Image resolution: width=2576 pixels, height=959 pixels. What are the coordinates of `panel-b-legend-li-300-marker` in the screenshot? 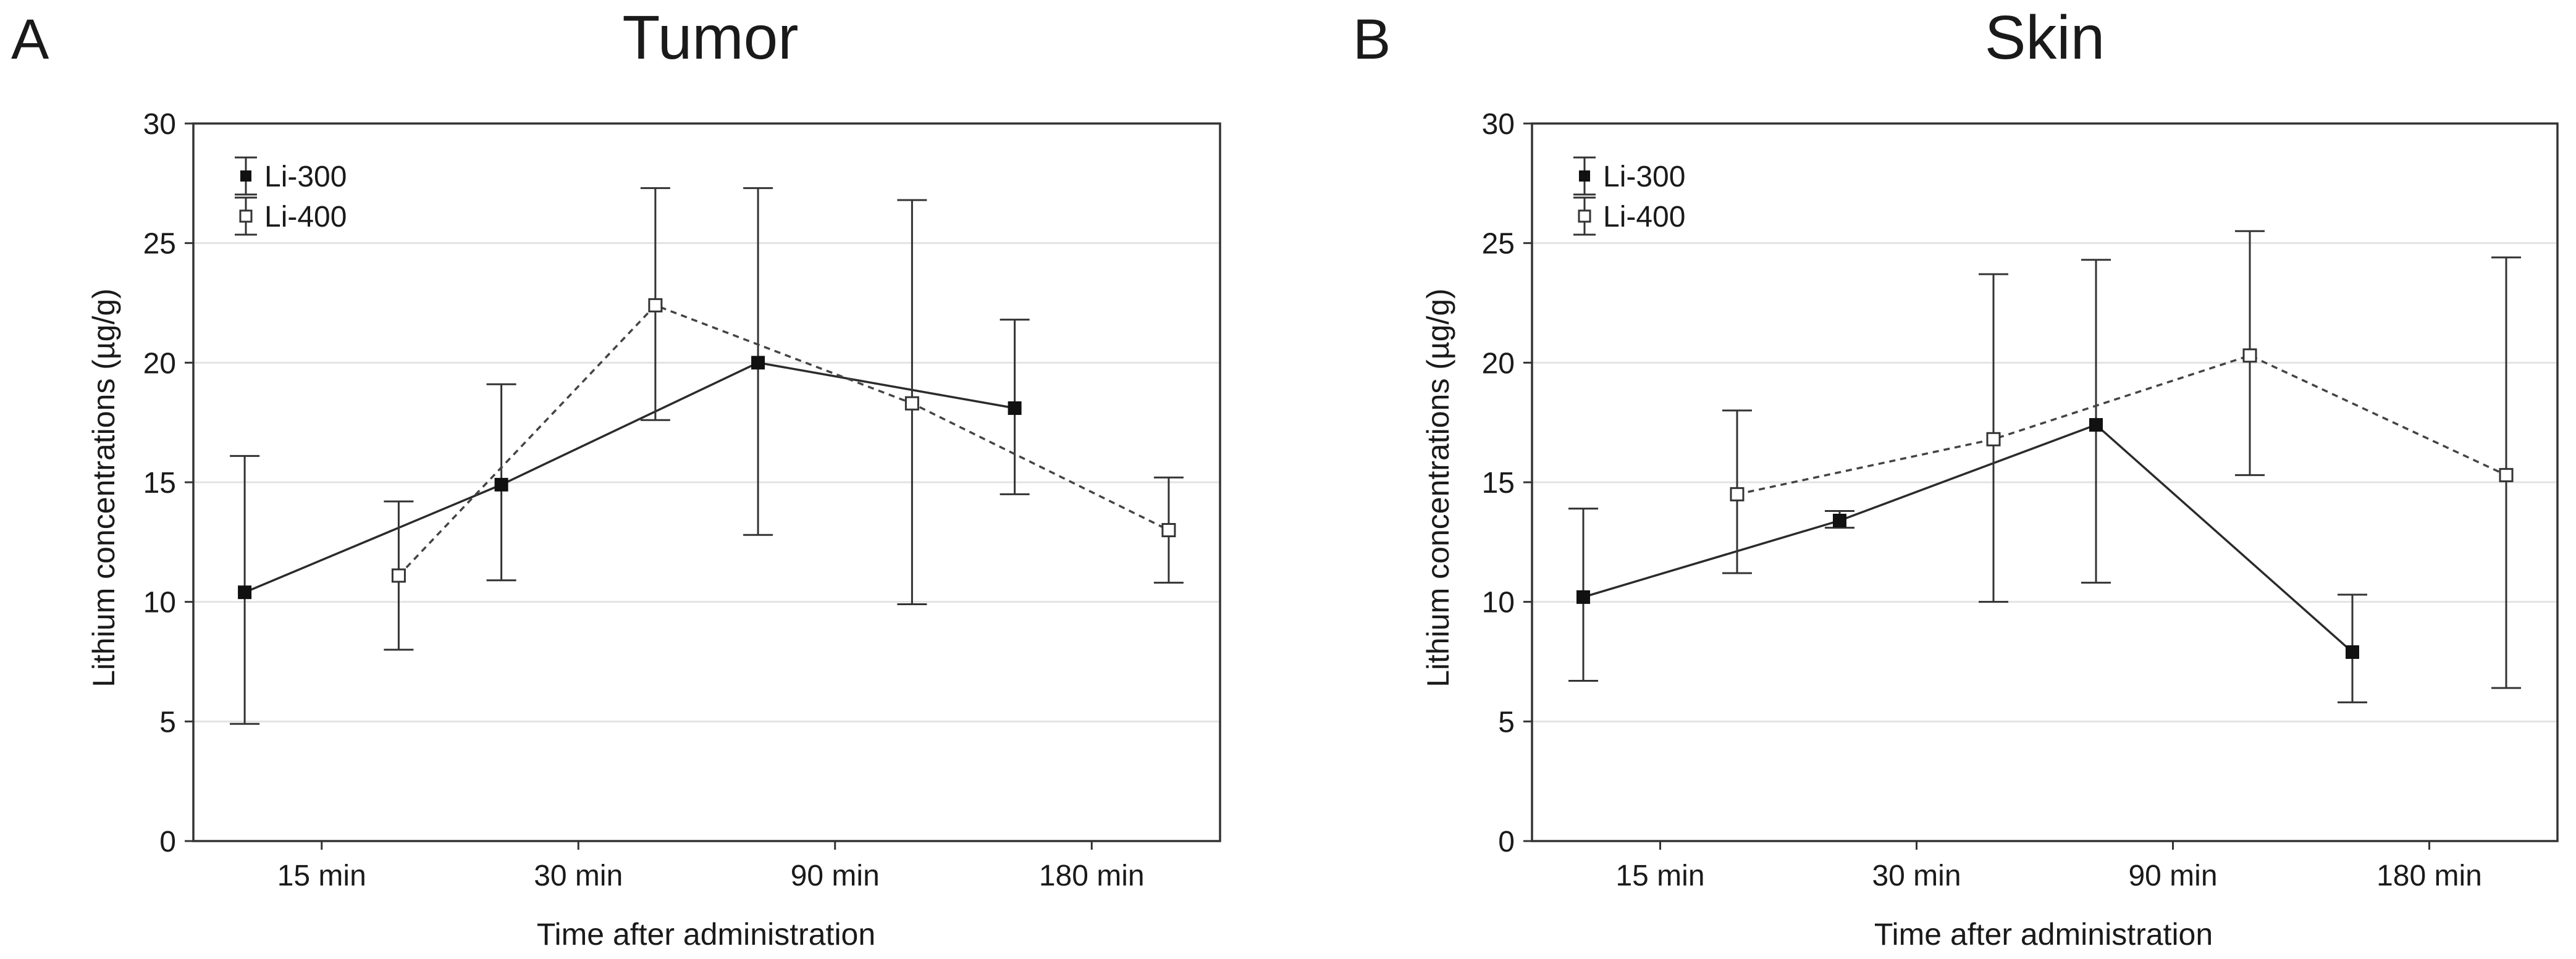 It's located at (1584, 176).